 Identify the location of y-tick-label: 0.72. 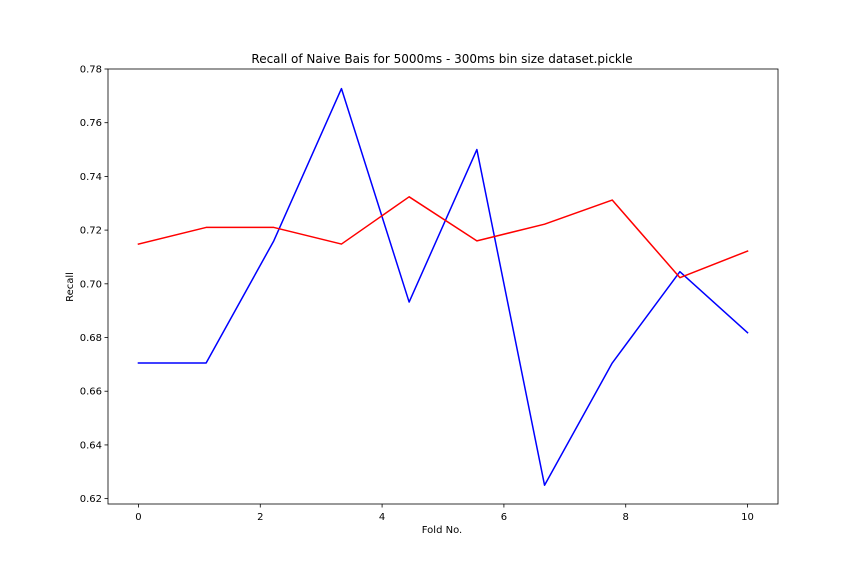
(91, 231).